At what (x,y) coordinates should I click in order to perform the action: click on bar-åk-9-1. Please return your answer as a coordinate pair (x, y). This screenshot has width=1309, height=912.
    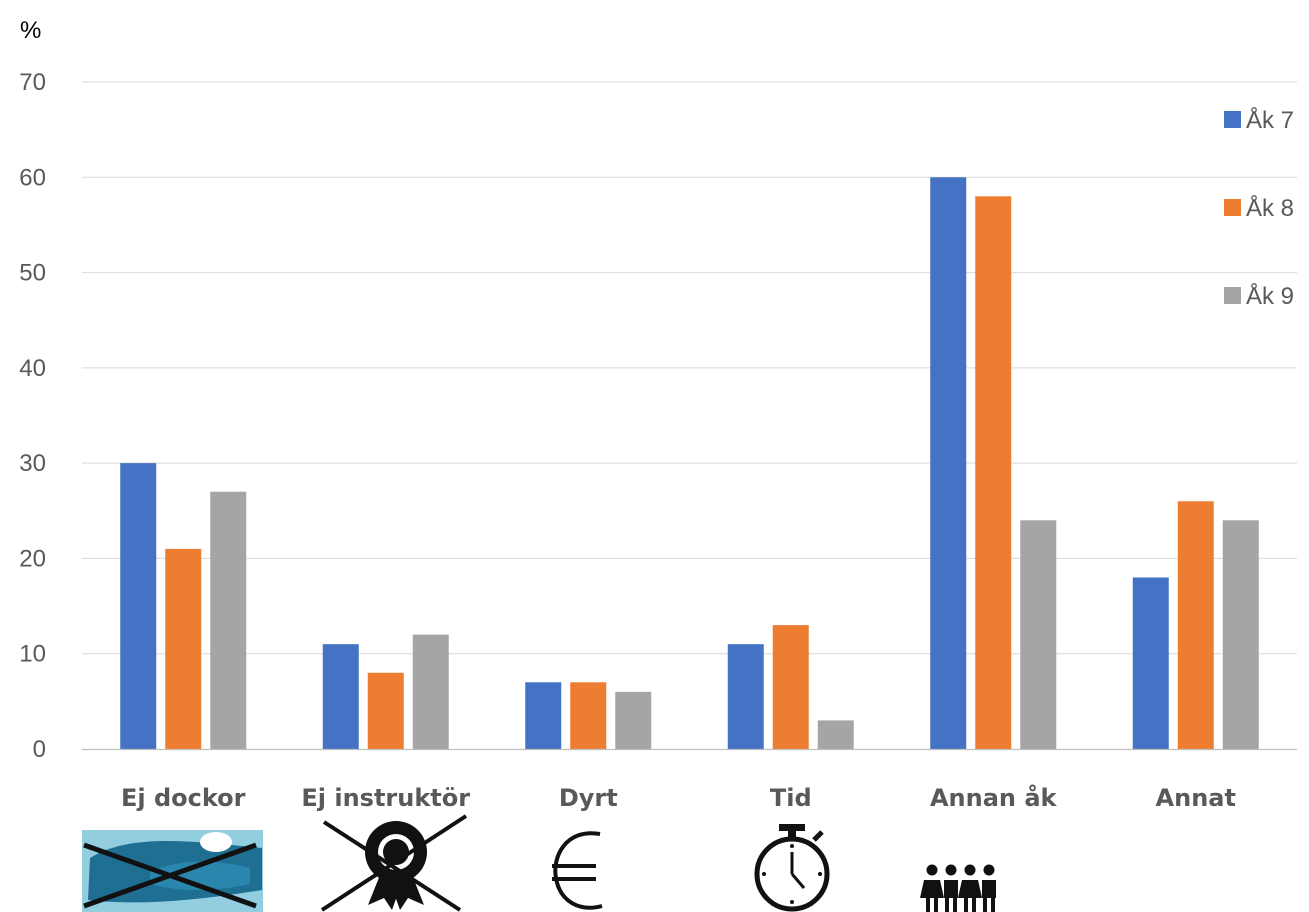
    Looking at the image, I should click on (431, 692).